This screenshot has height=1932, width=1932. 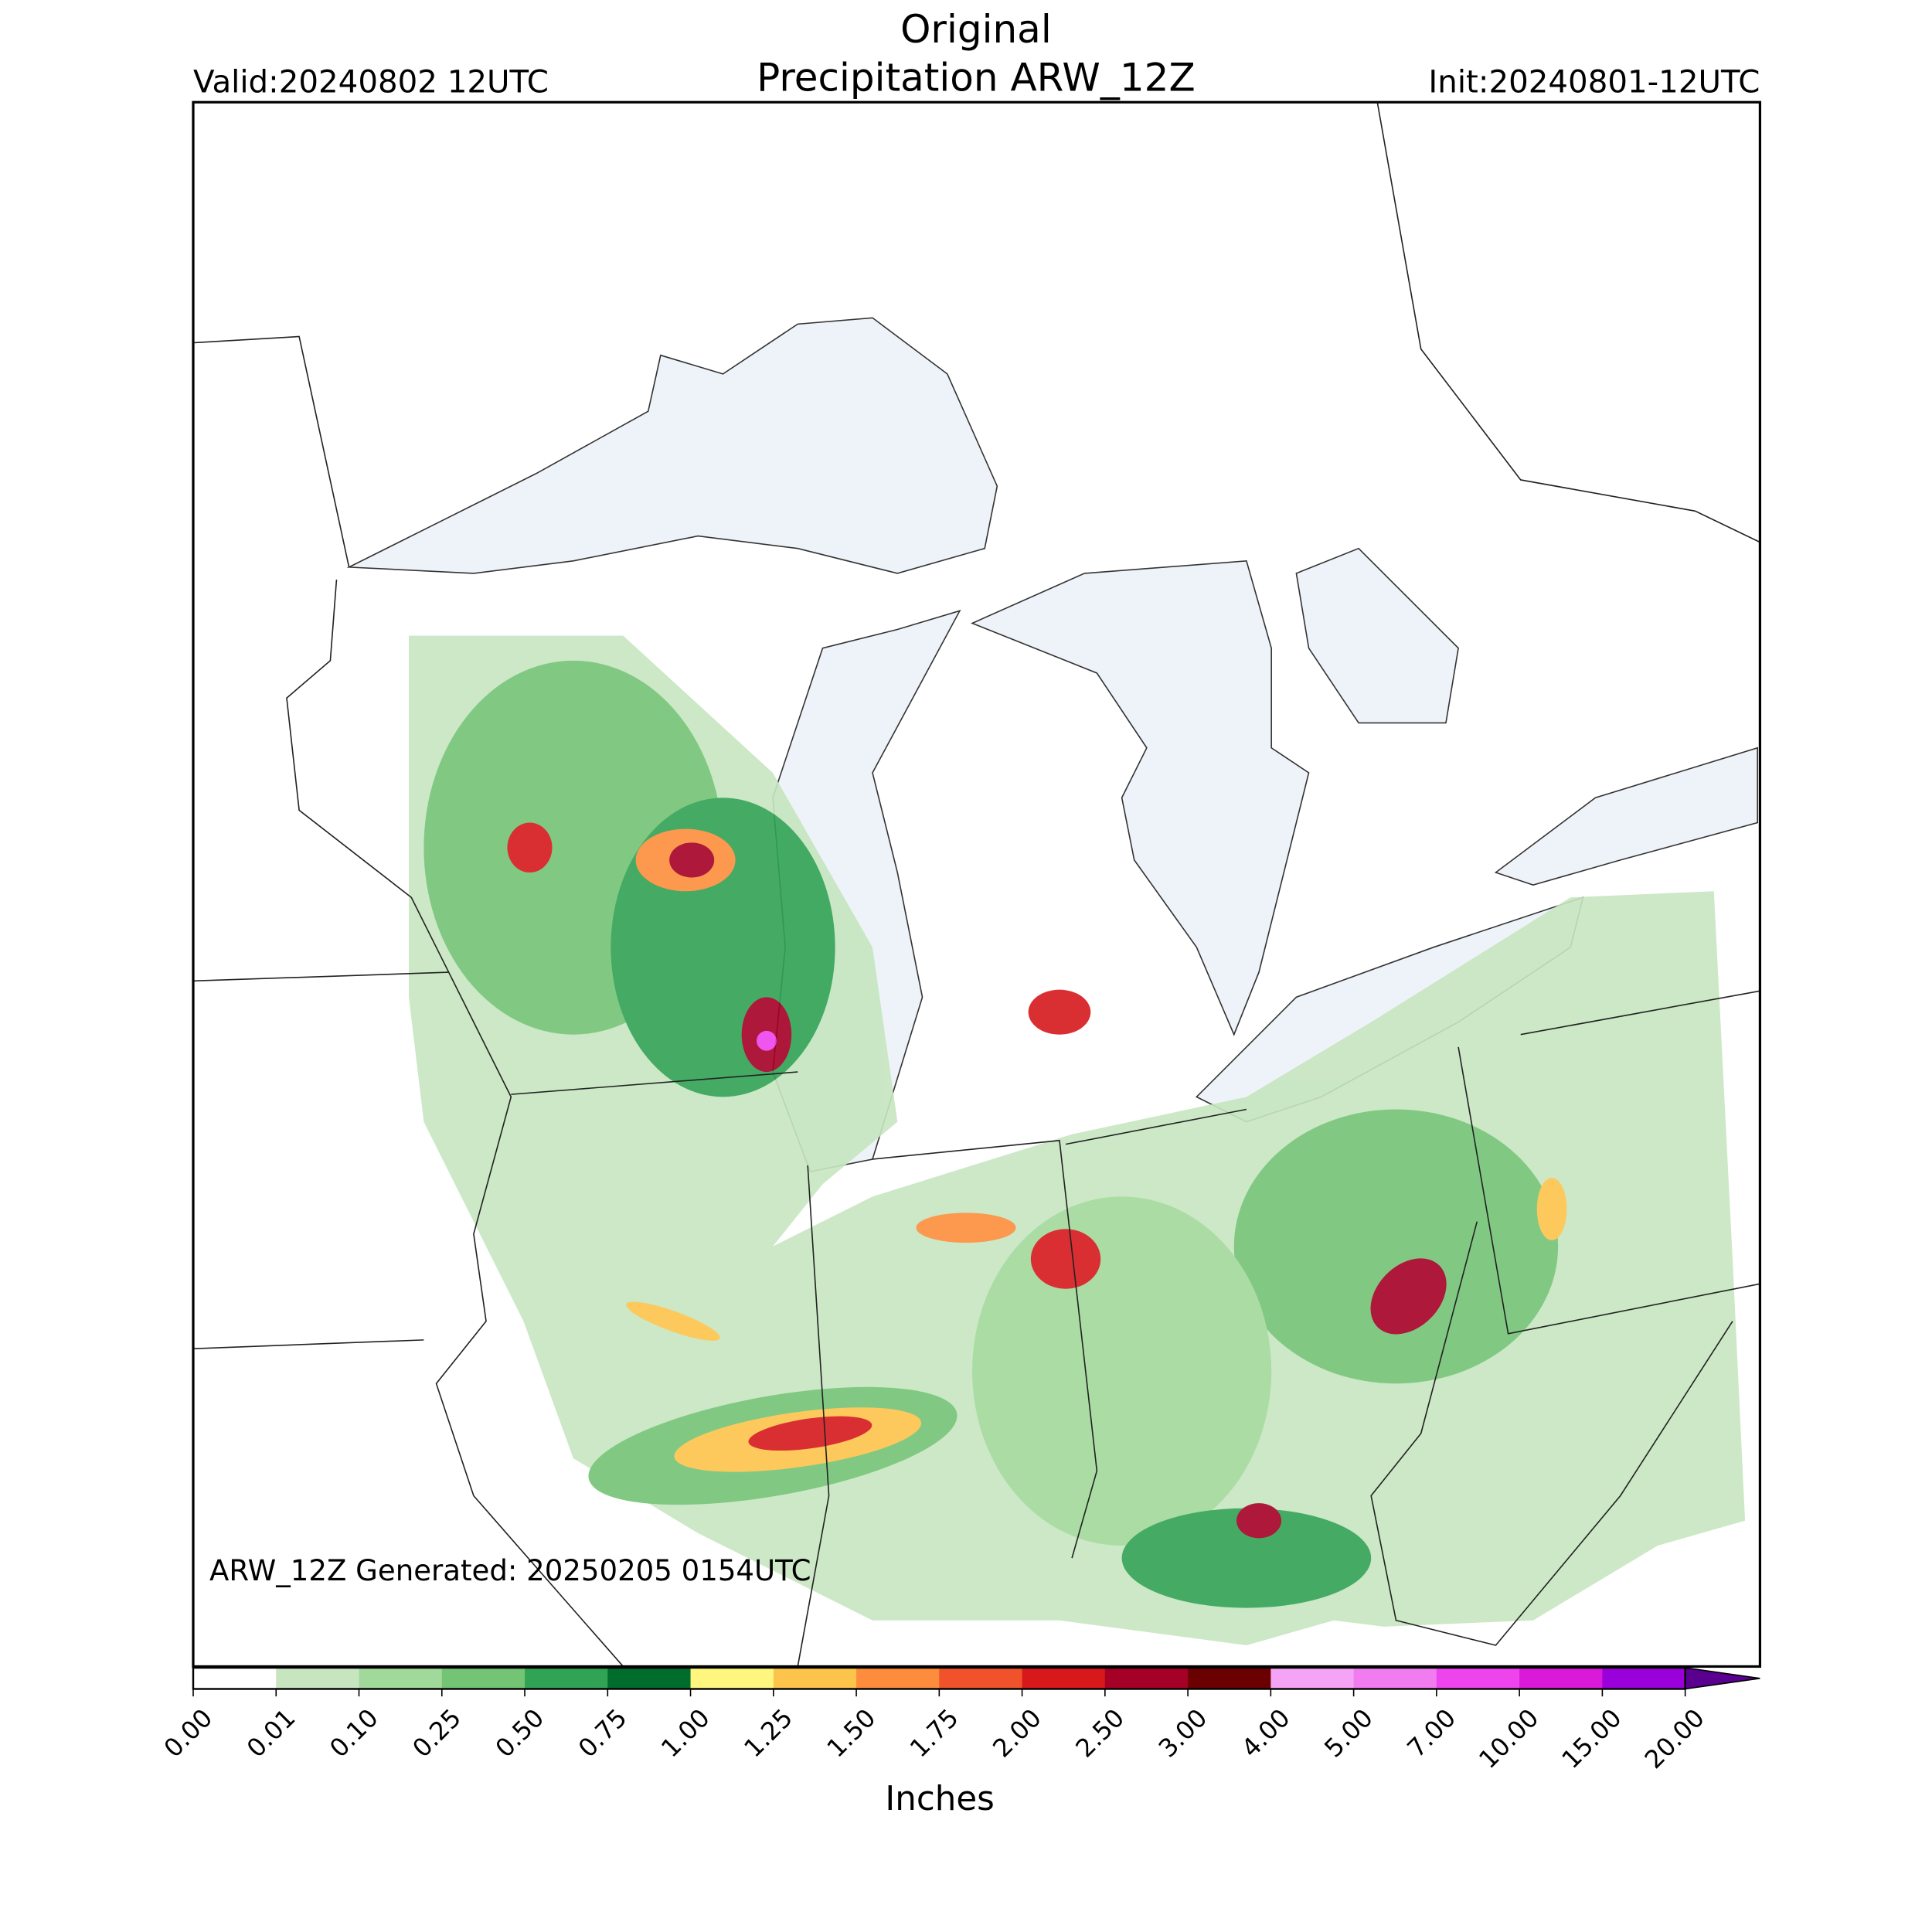 What do you see at coordinates (851, 1733) in the screenshot?
I see `colorbar-tick-label: 1.50` at bounding box center [851, 1733].